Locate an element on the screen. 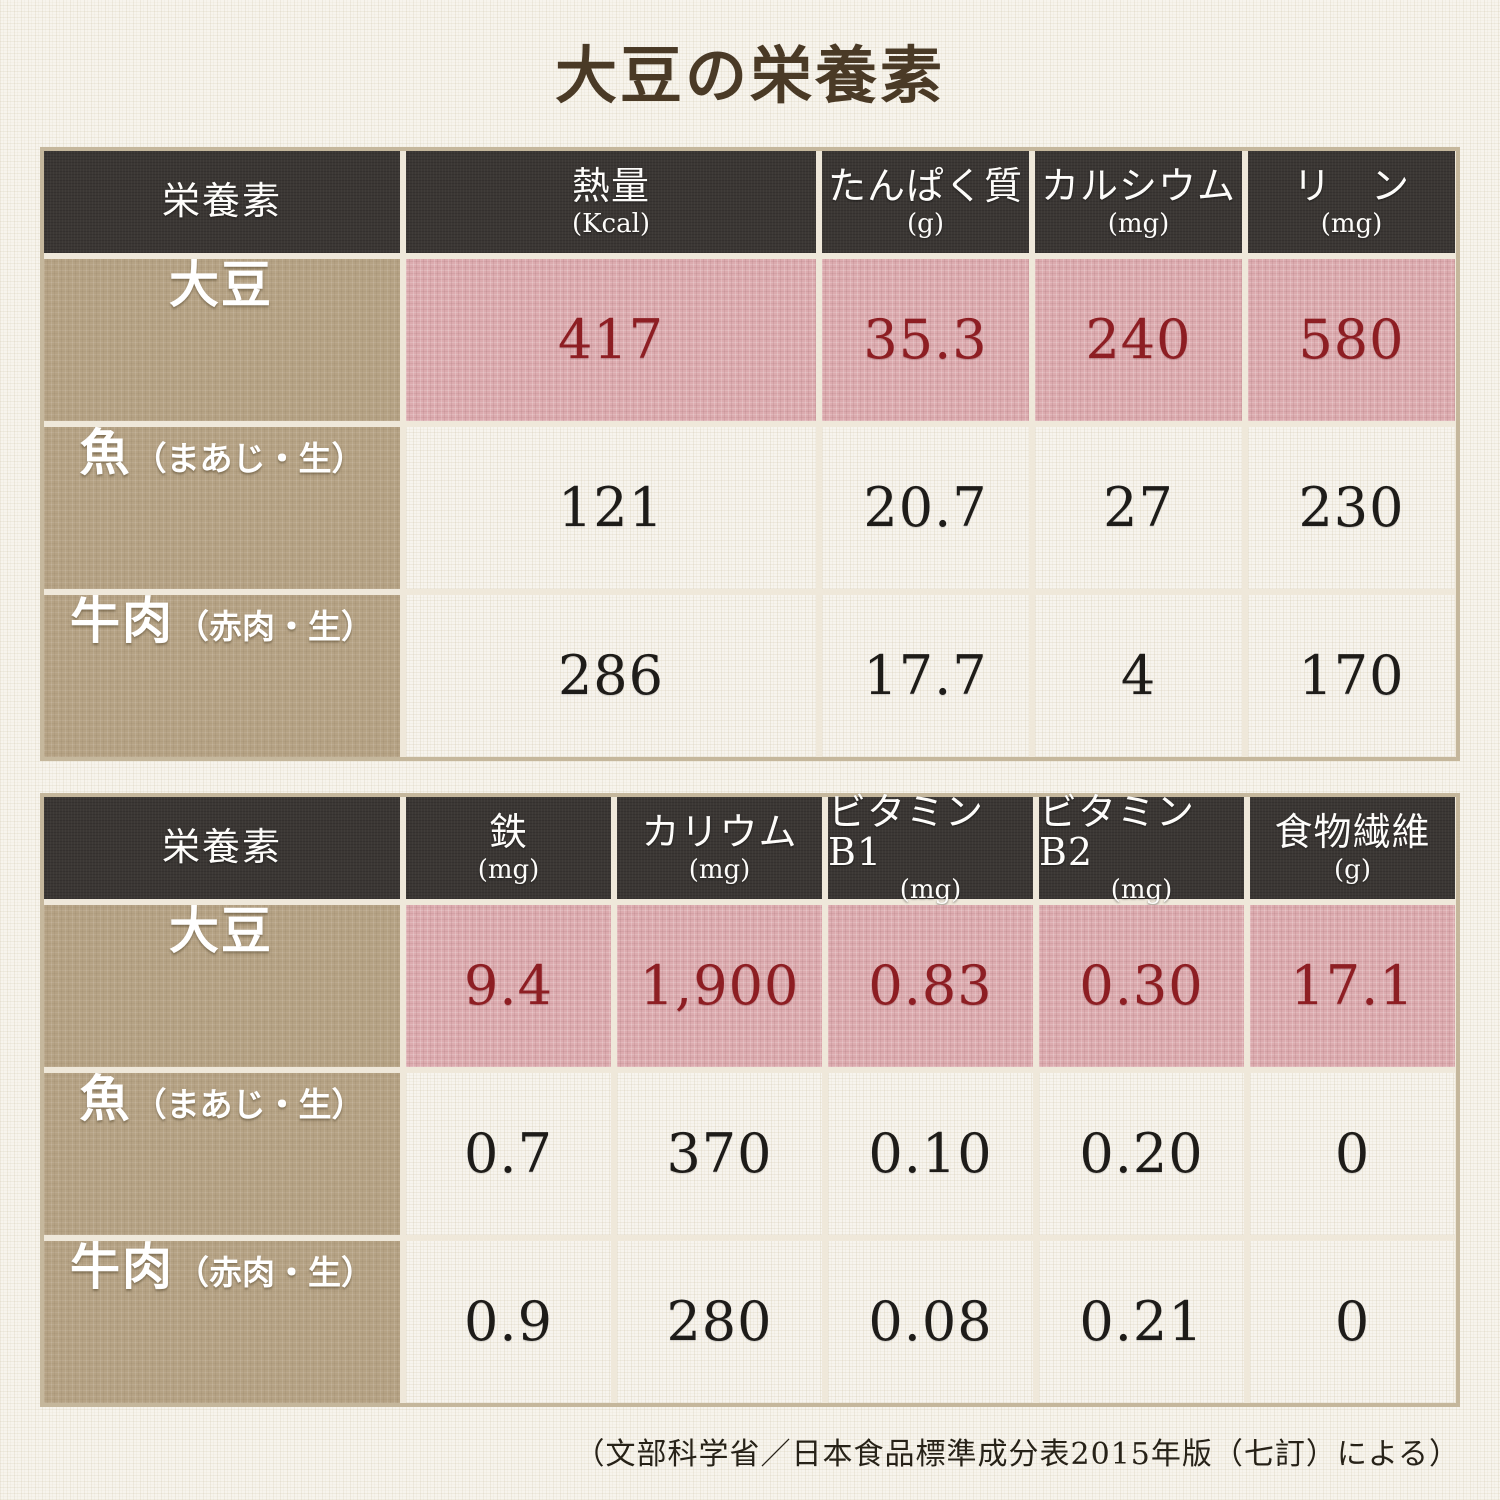  header-cell-fiber: 食物繊維 (g) is located at coordinates (1352, 848).